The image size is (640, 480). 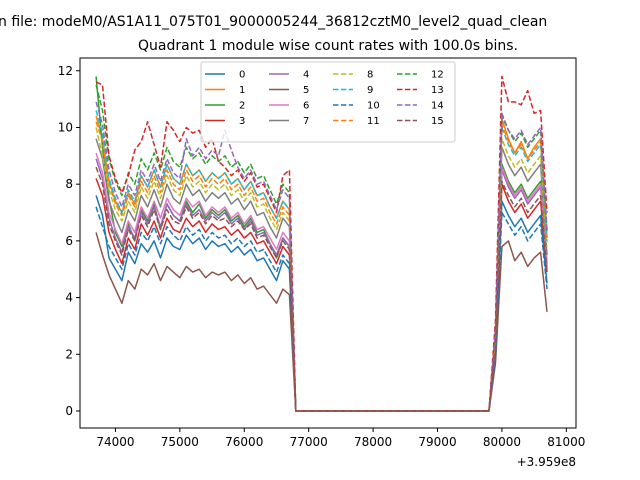 What do you see at coordinates (370, 90) in the screenshot?
I see `legend-label-9: 9` at bounding box center [370, 90].